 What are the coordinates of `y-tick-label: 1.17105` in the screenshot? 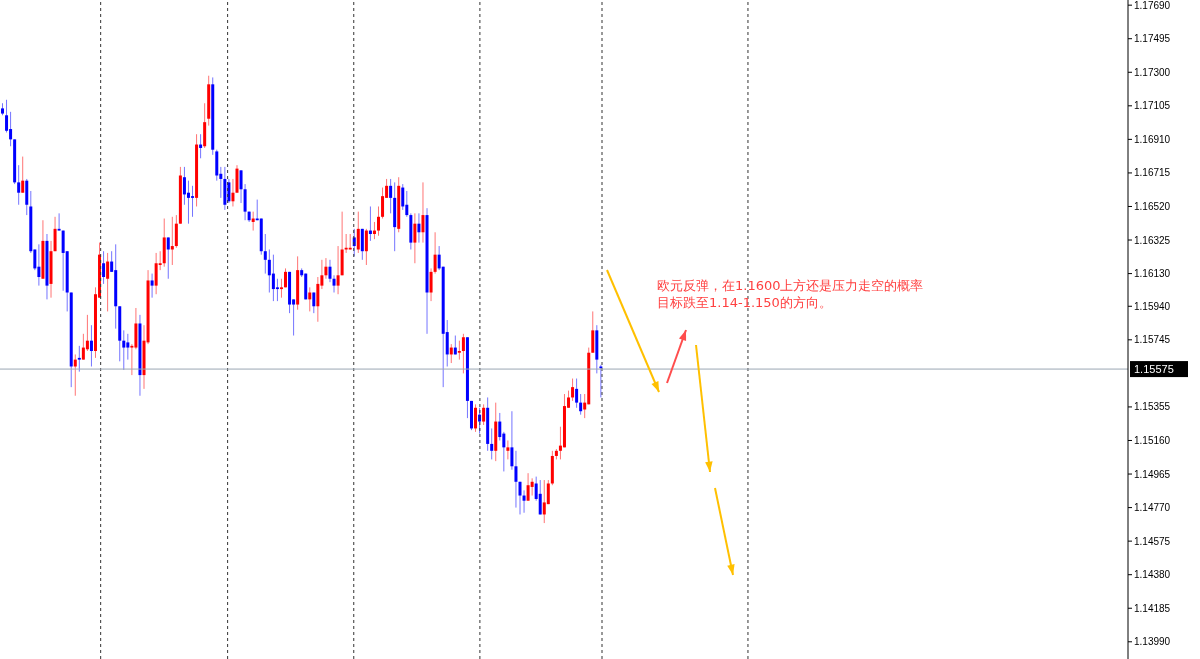 It's located at (1152, 106).